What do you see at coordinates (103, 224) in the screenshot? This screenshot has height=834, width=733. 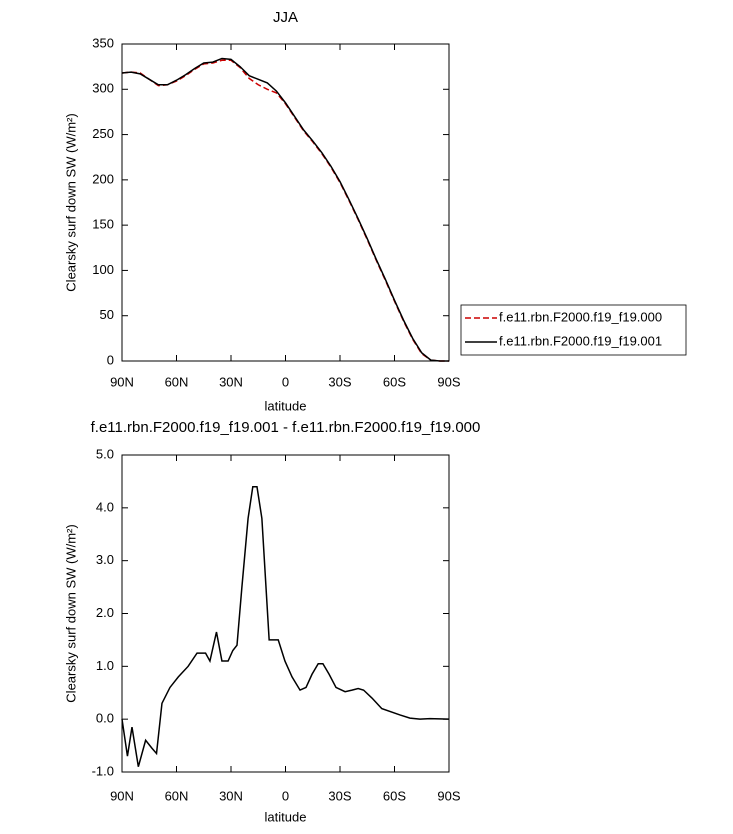 I see `y-tick-label: 150` at bounding box center [103, 224].